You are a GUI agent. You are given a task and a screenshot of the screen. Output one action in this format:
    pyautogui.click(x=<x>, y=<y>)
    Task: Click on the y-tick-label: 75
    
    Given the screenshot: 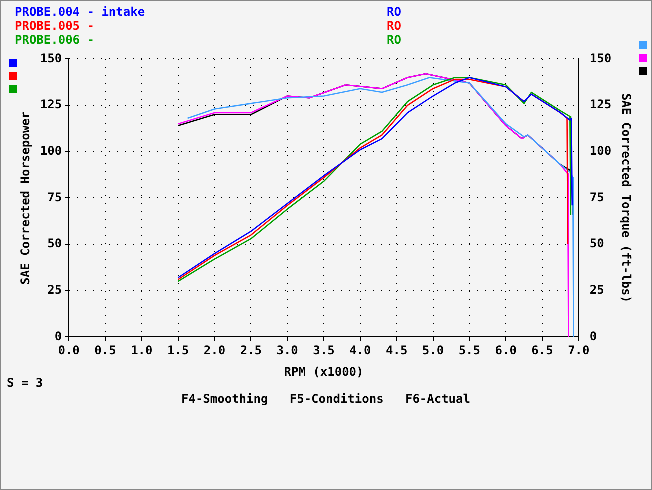 What is the action you would take?
    pyautogui.click(x=55, y=197)
    